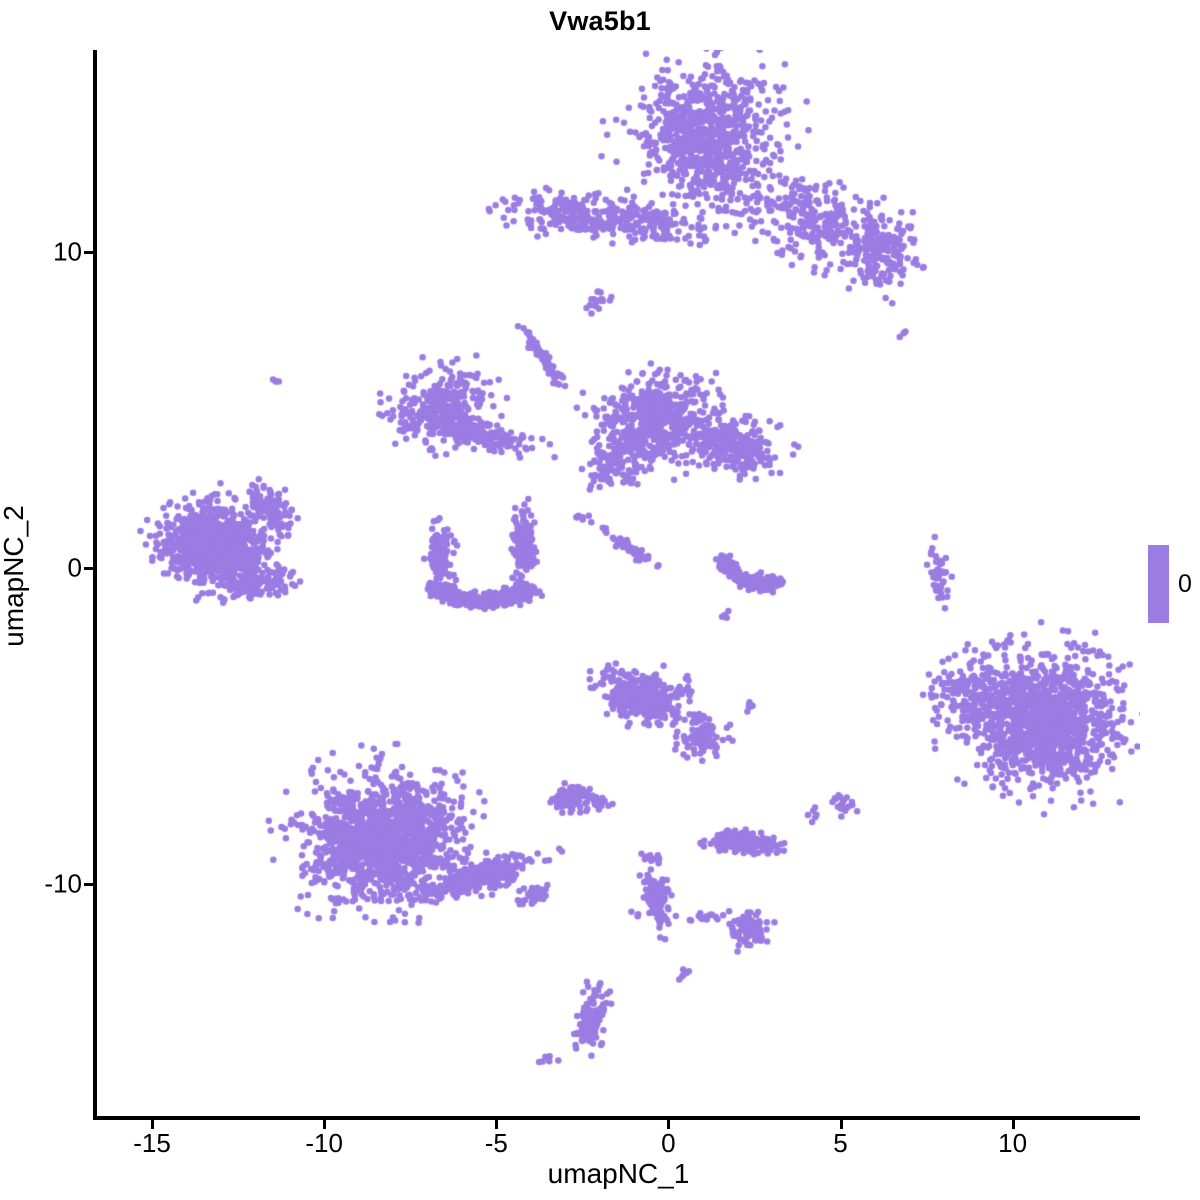 The image size is (1200, 1200). Describe the element at coordinates (616, 1118) in the screenshot. I see `x-axis-line` at that location.